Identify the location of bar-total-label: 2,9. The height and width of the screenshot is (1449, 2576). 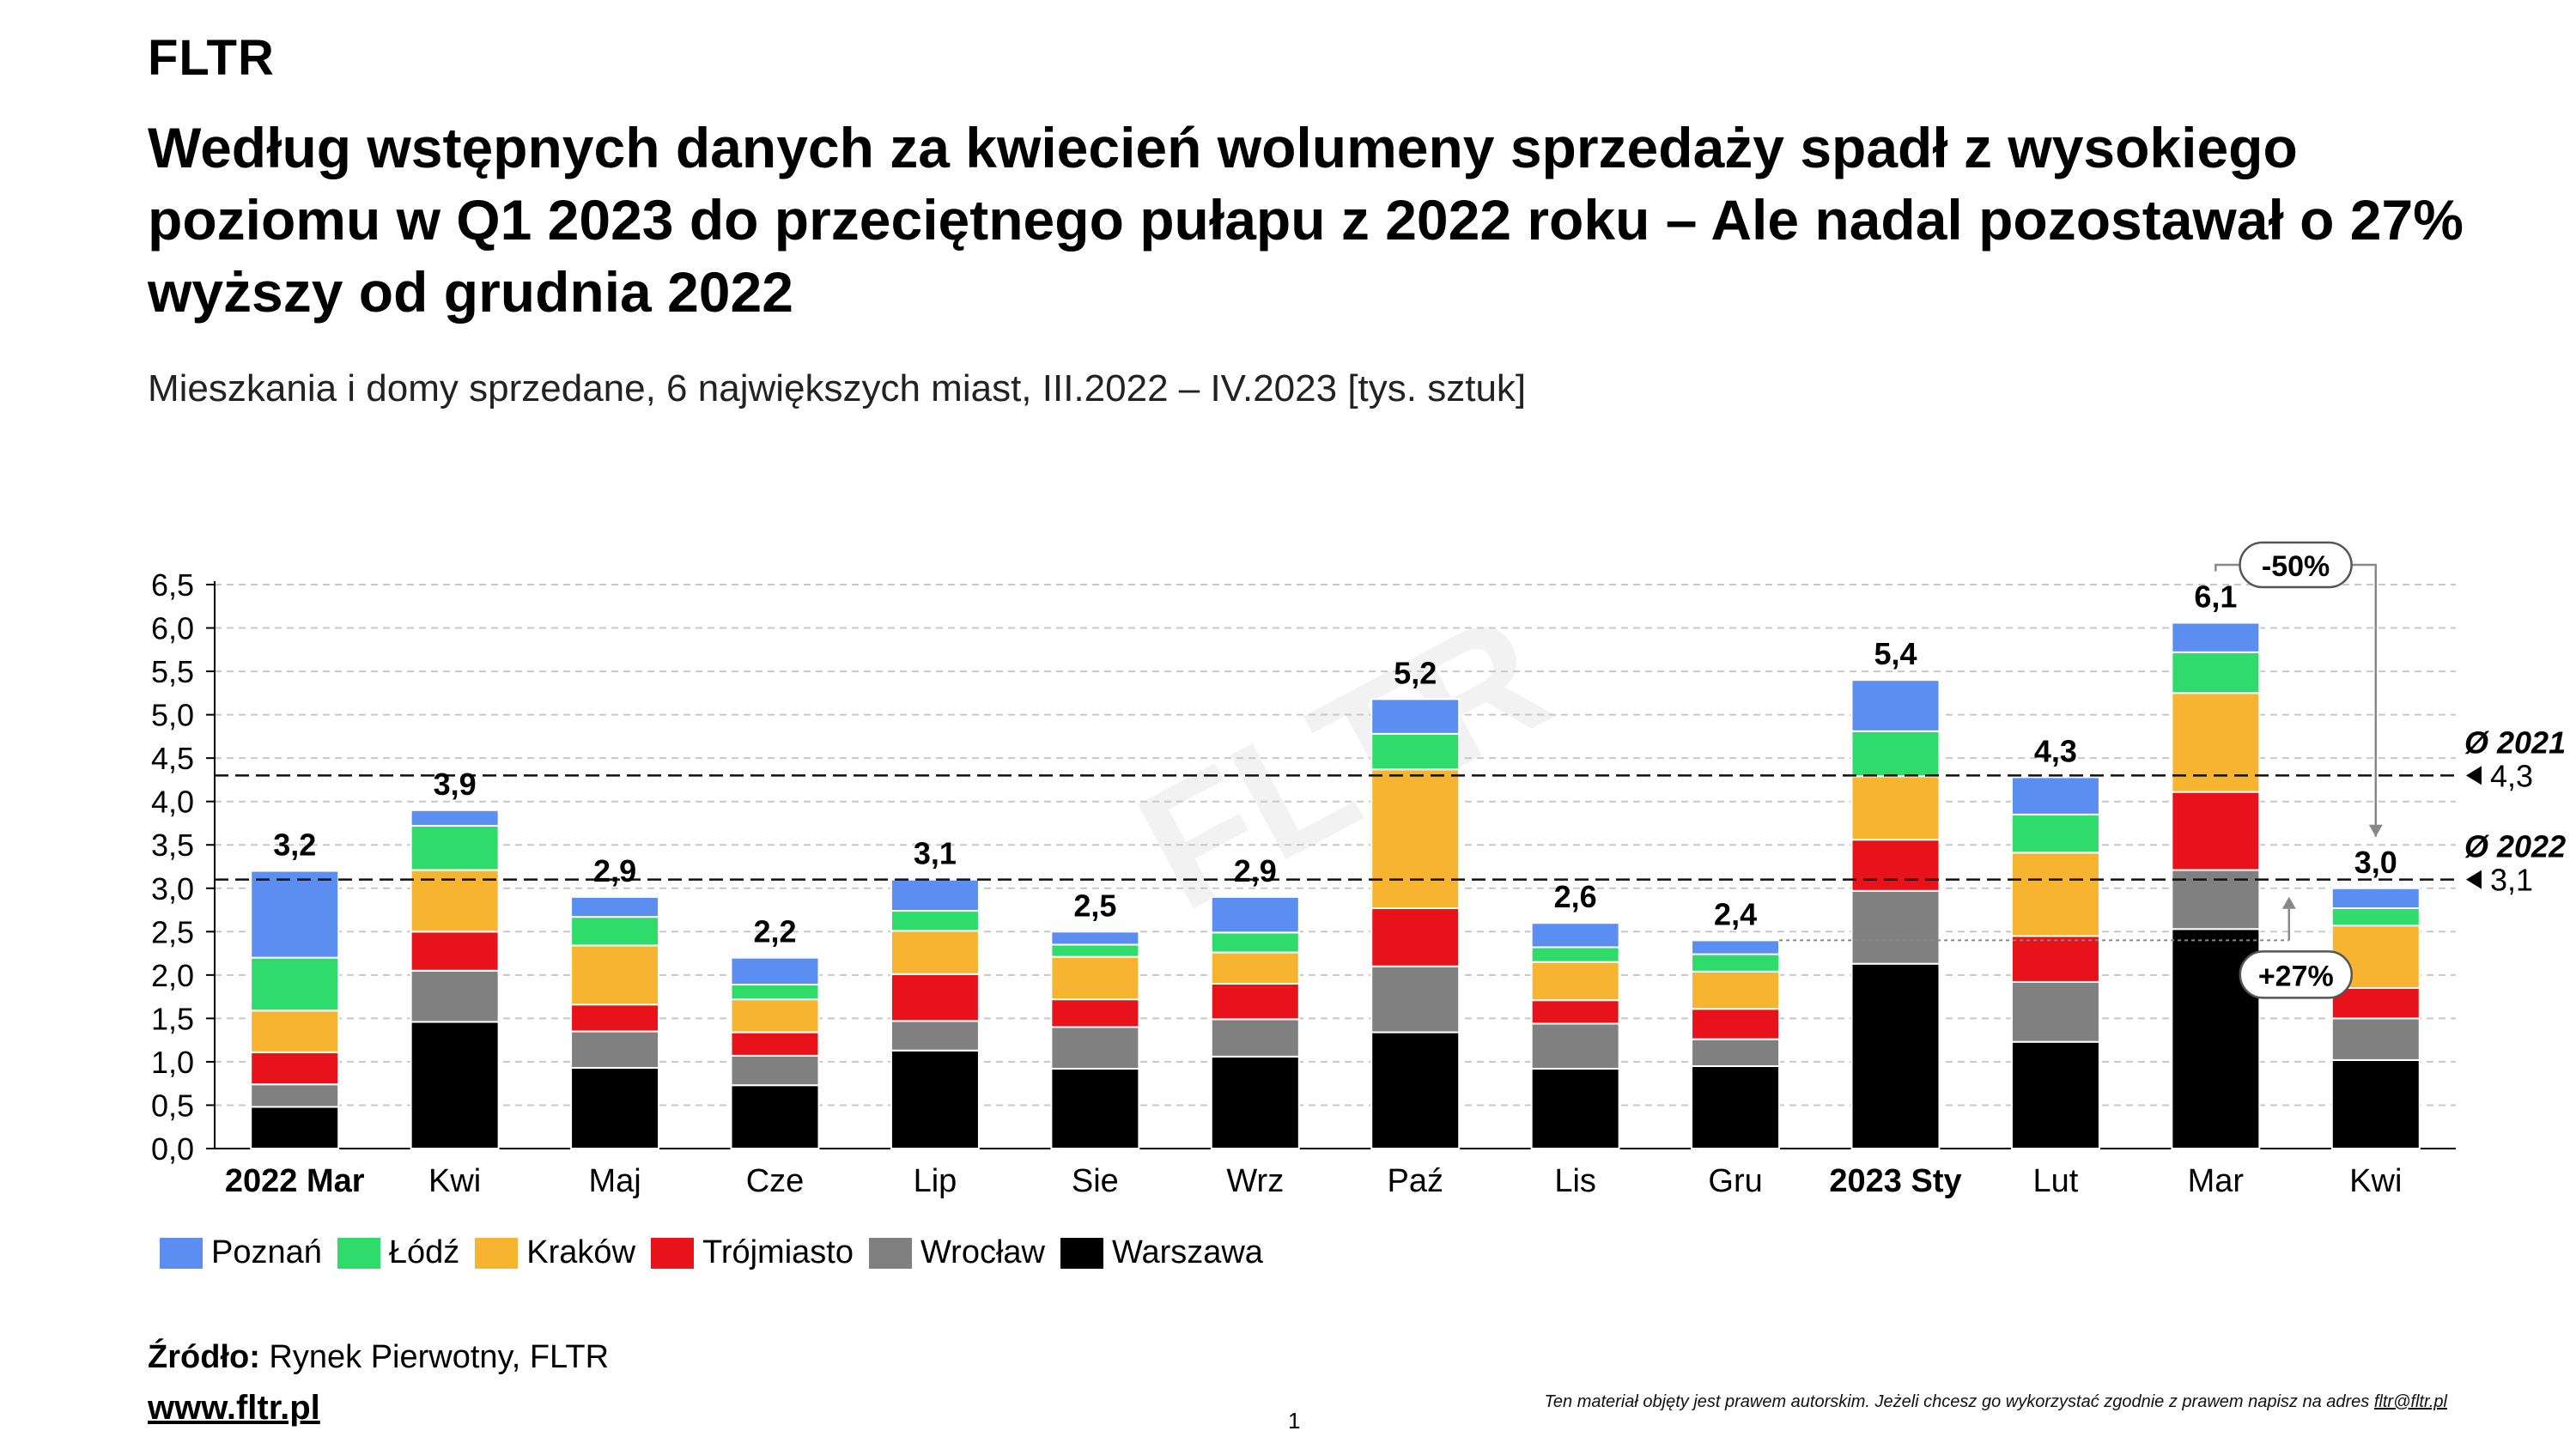
(1255, 870).